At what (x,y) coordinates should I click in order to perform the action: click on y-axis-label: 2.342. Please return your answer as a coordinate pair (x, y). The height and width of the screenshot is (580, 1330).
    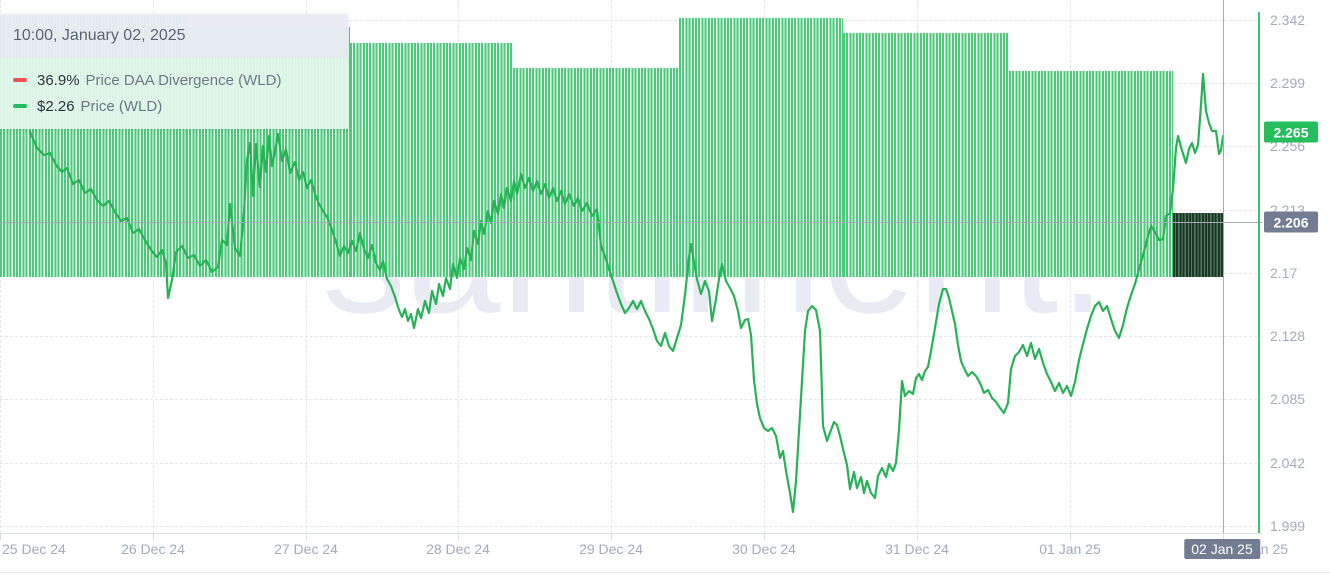
    Looking at the image, I should click on (1288, 20).